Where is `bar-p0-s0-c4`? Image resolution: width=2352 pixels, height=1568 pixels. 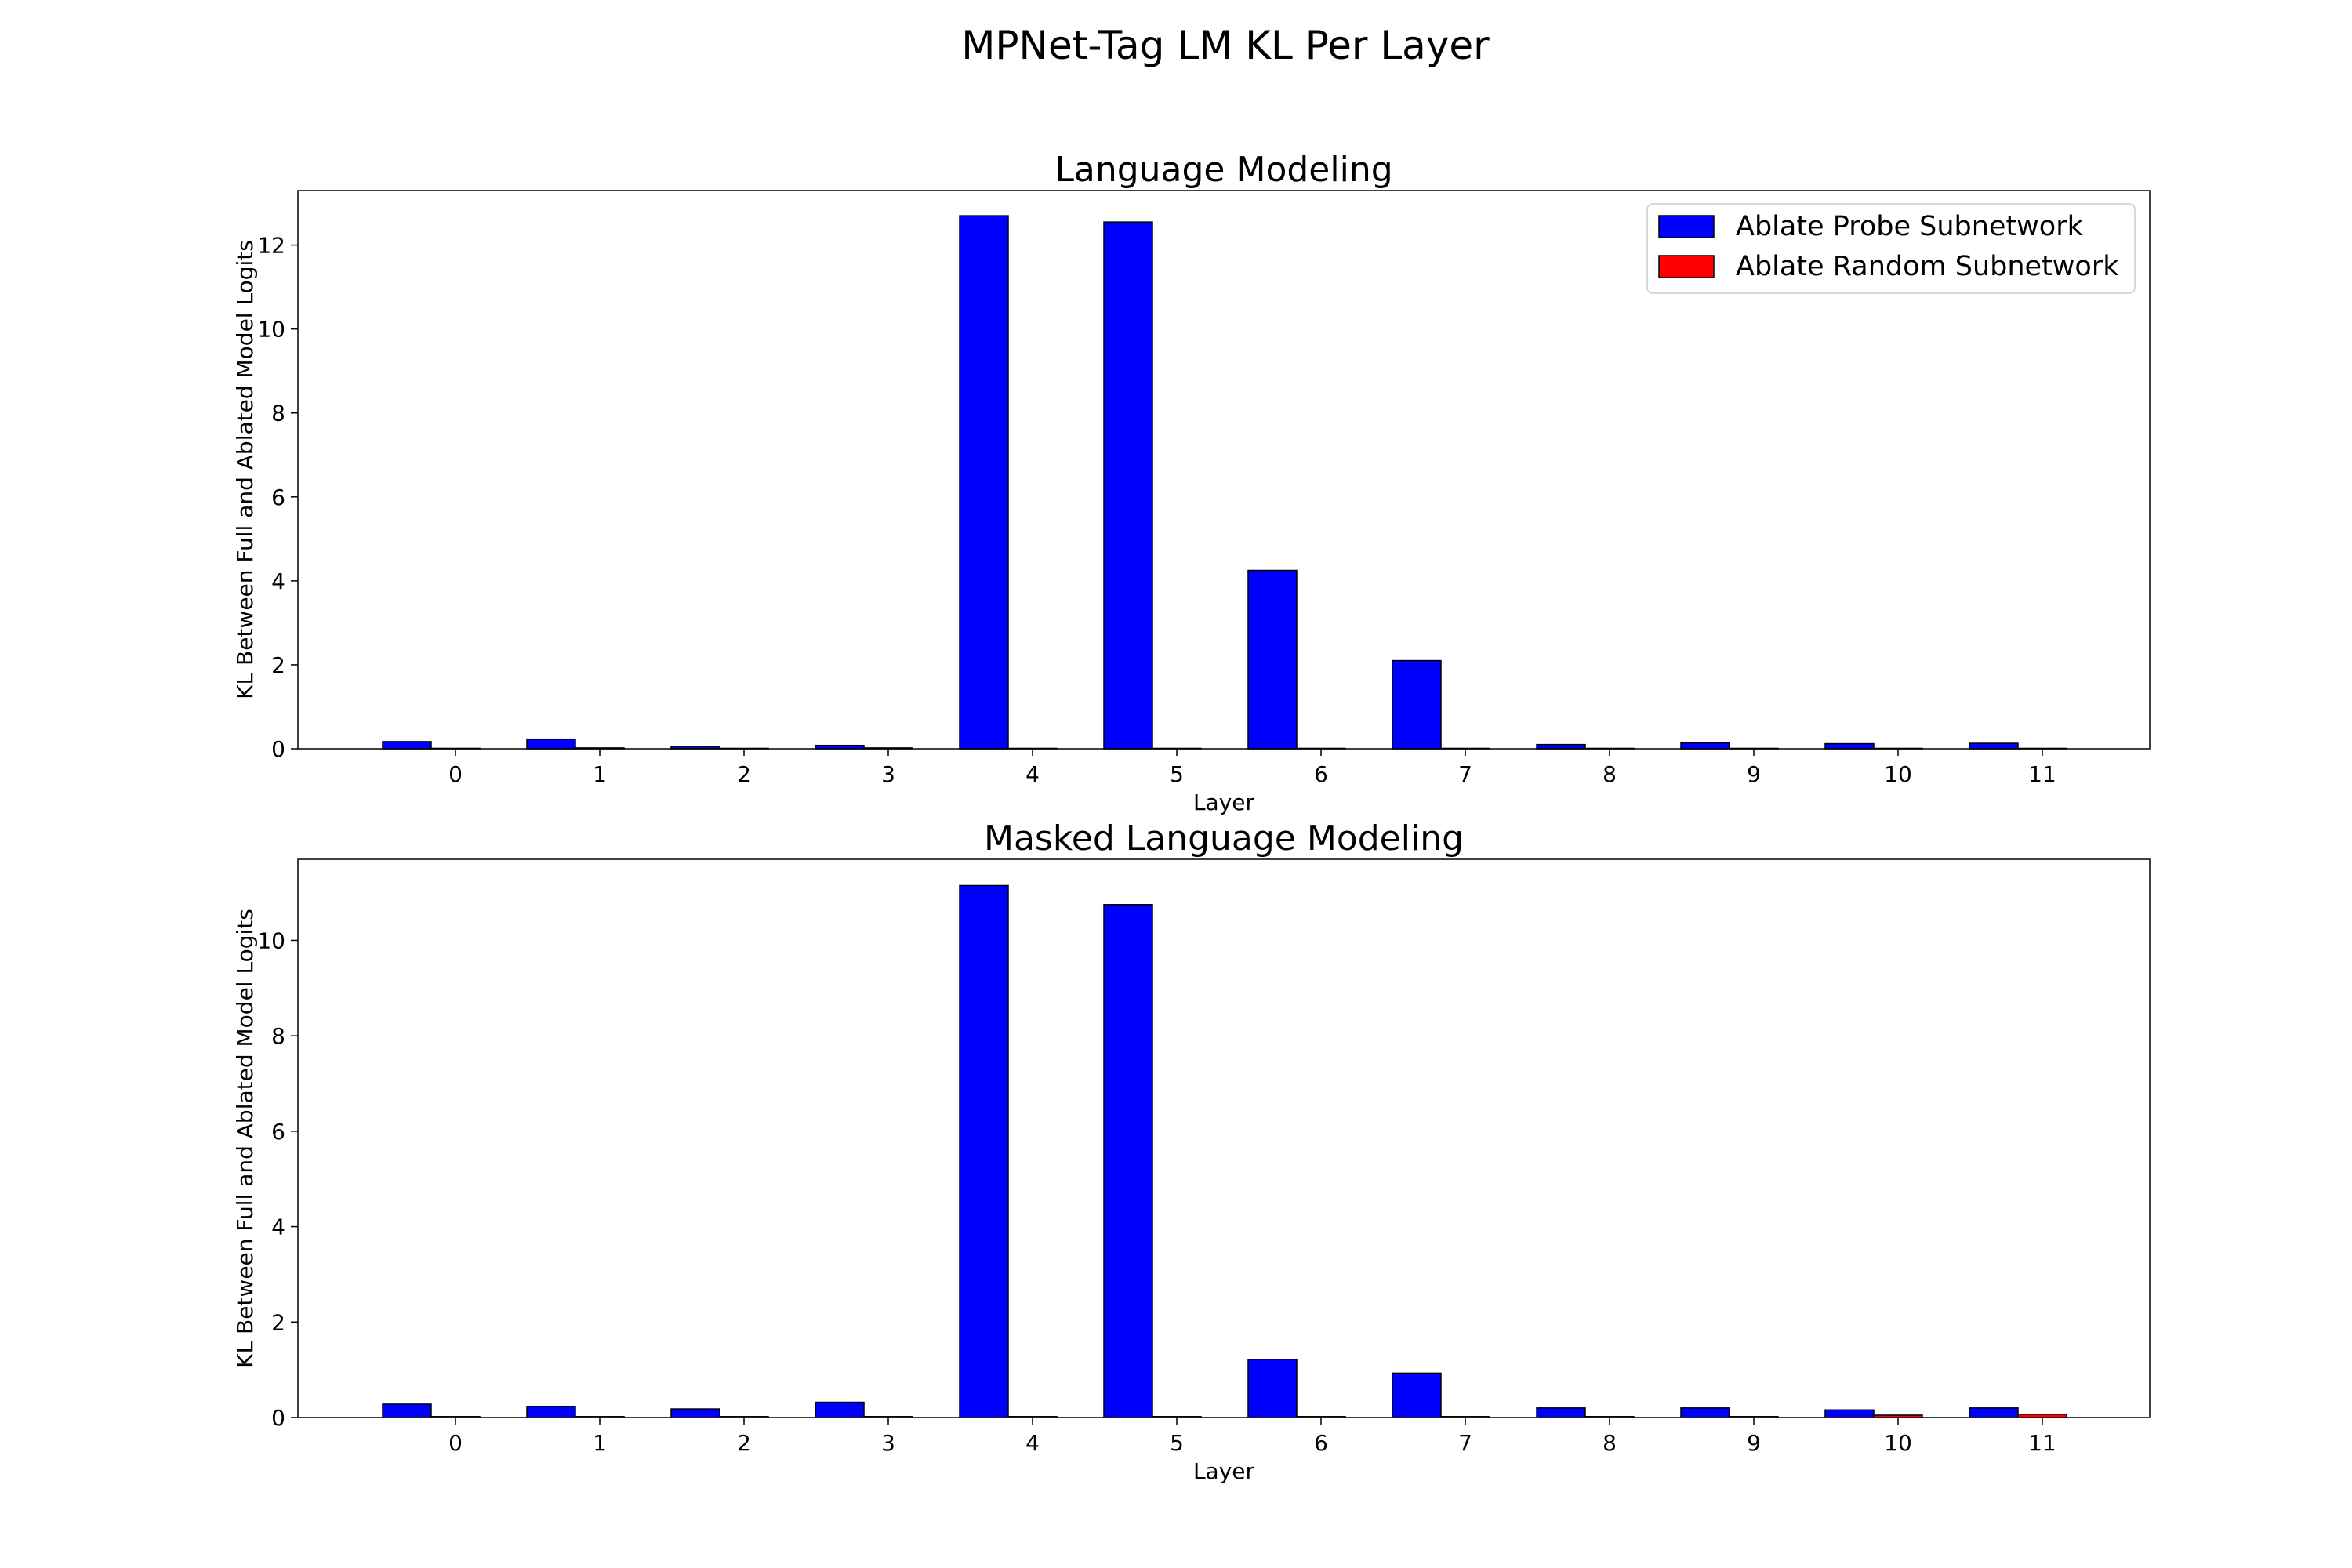
bar-p0-s0-c4 is located at coordinates (984, 482).